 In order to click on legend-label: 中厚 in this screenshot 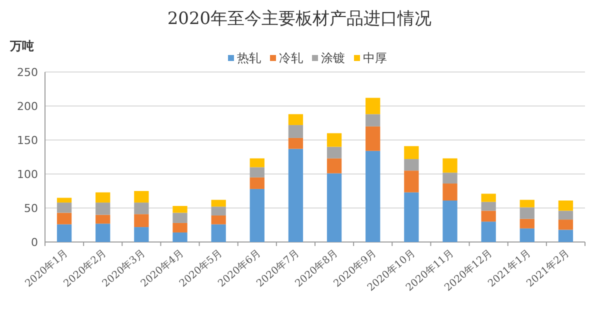, I will do `click(375, 58)`.